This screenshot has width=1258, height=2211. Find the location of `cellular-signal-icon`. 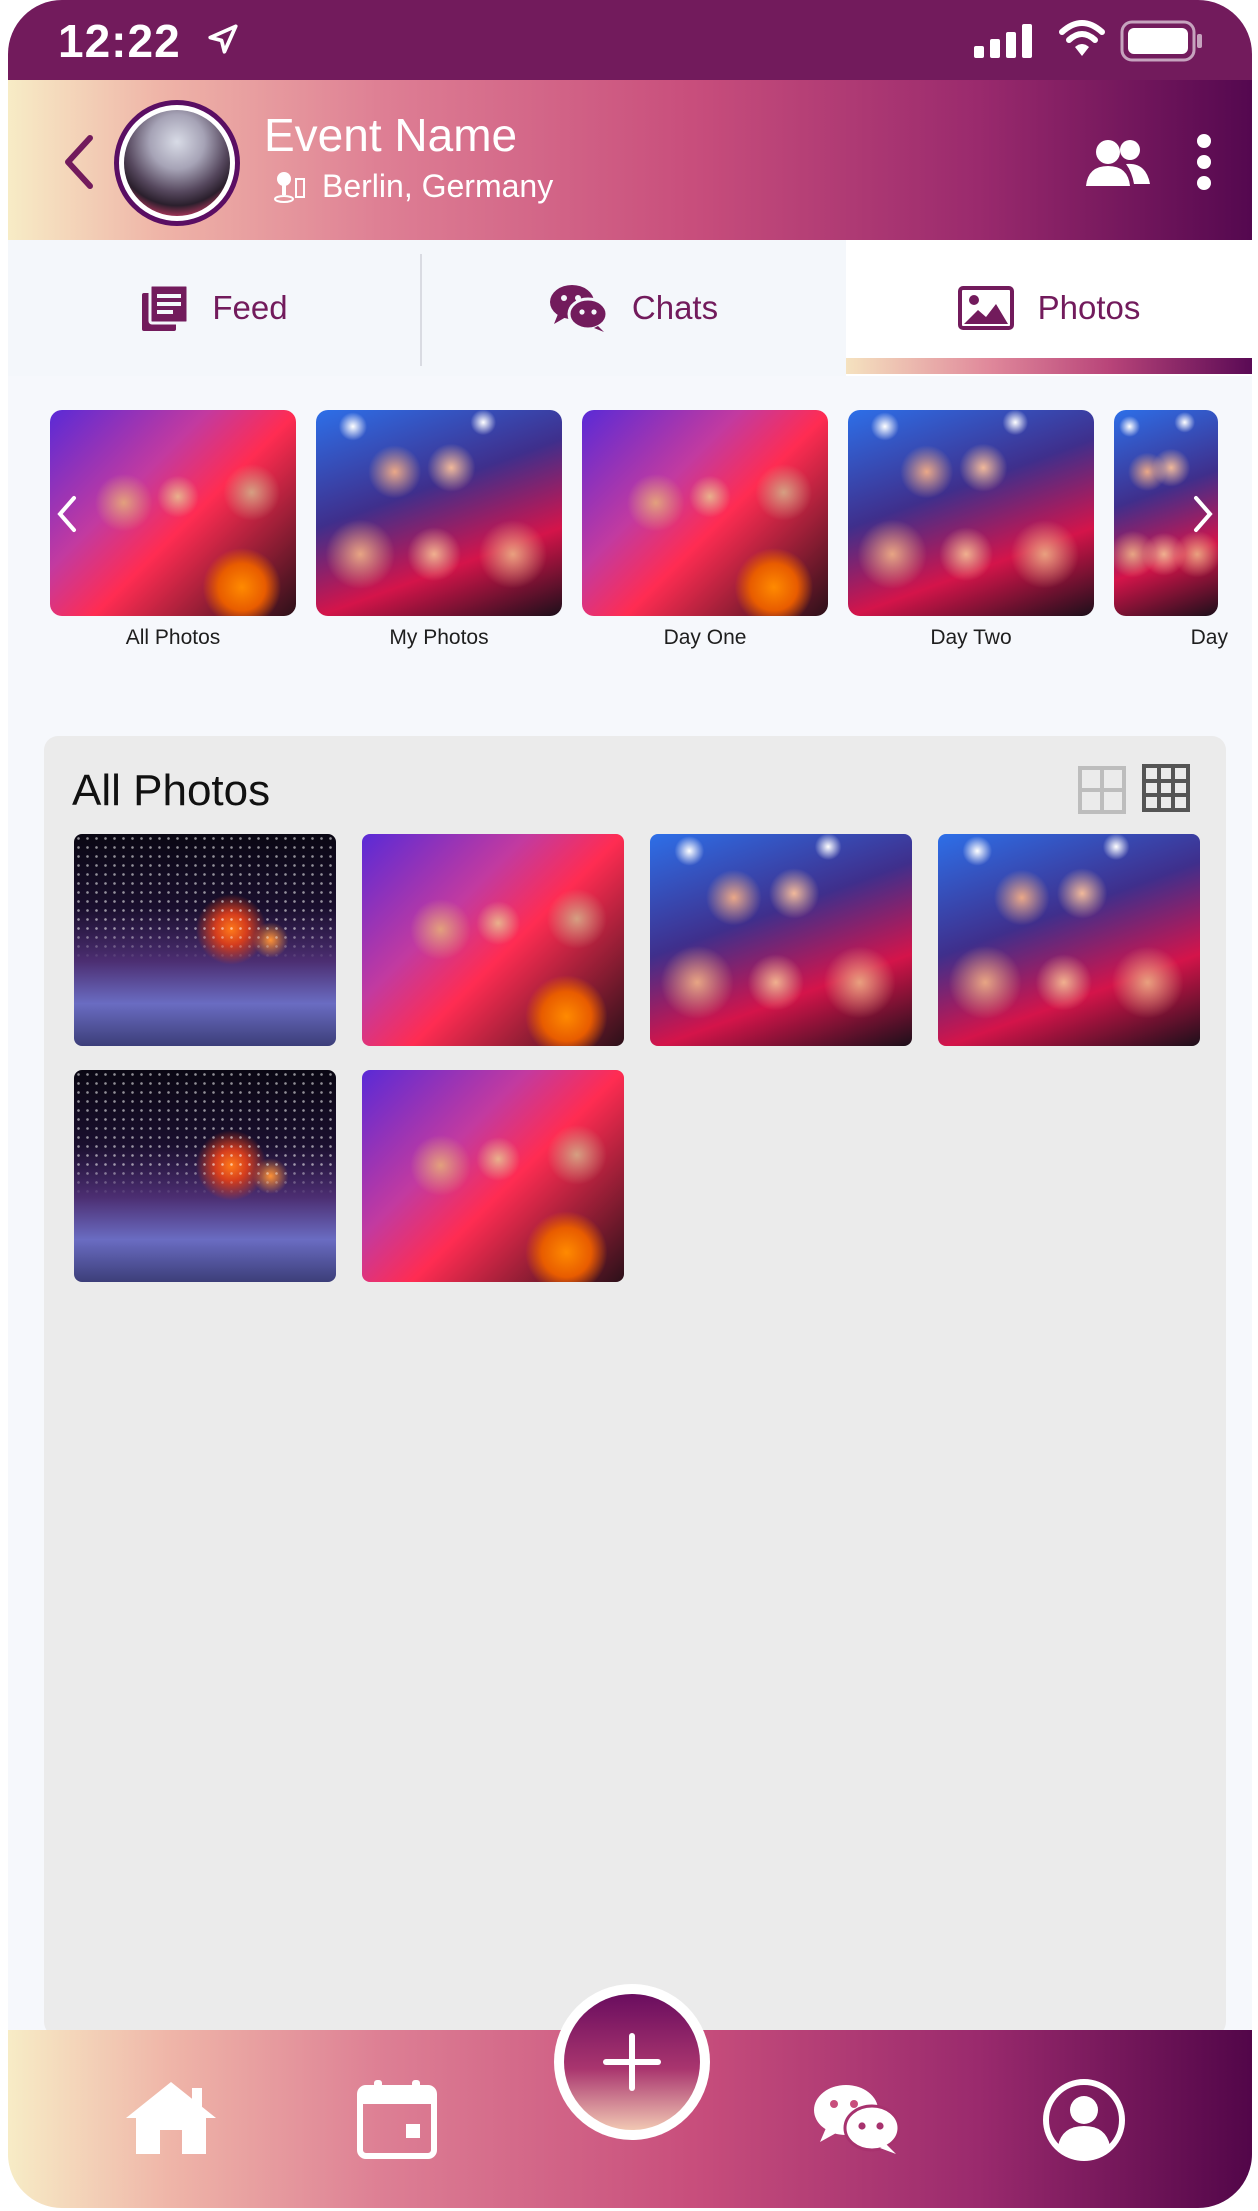

cellular-signal-icon is located at coordinates (1003, 41).